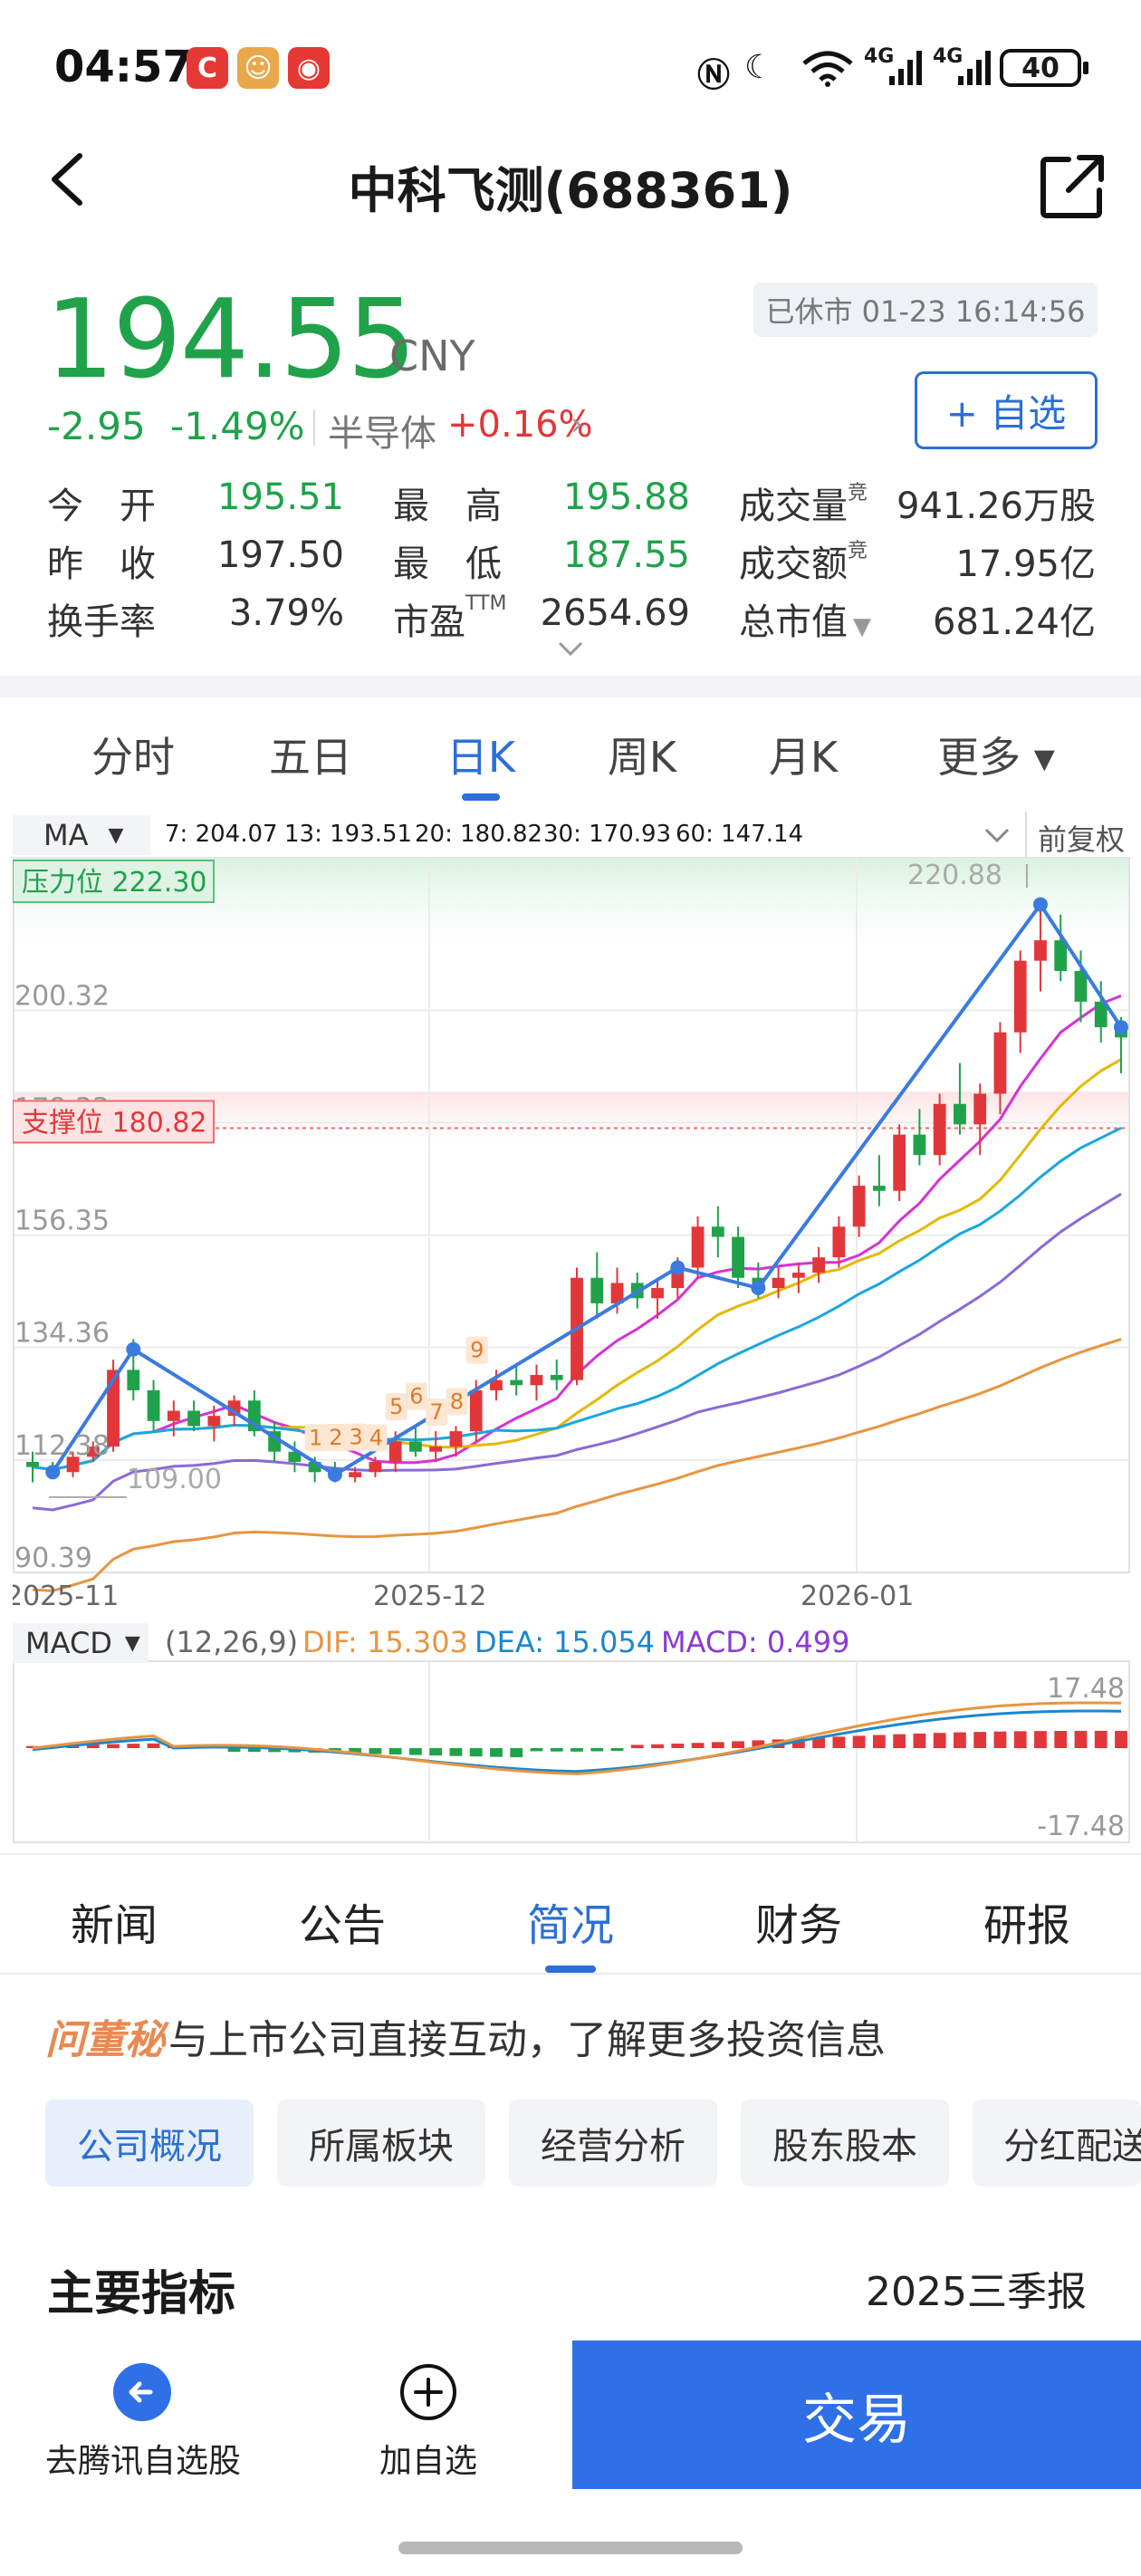  What do you see at coordinates (570, 2548) in the screenshot?
I see `home-indicator` at bounding box center [570, 2548].